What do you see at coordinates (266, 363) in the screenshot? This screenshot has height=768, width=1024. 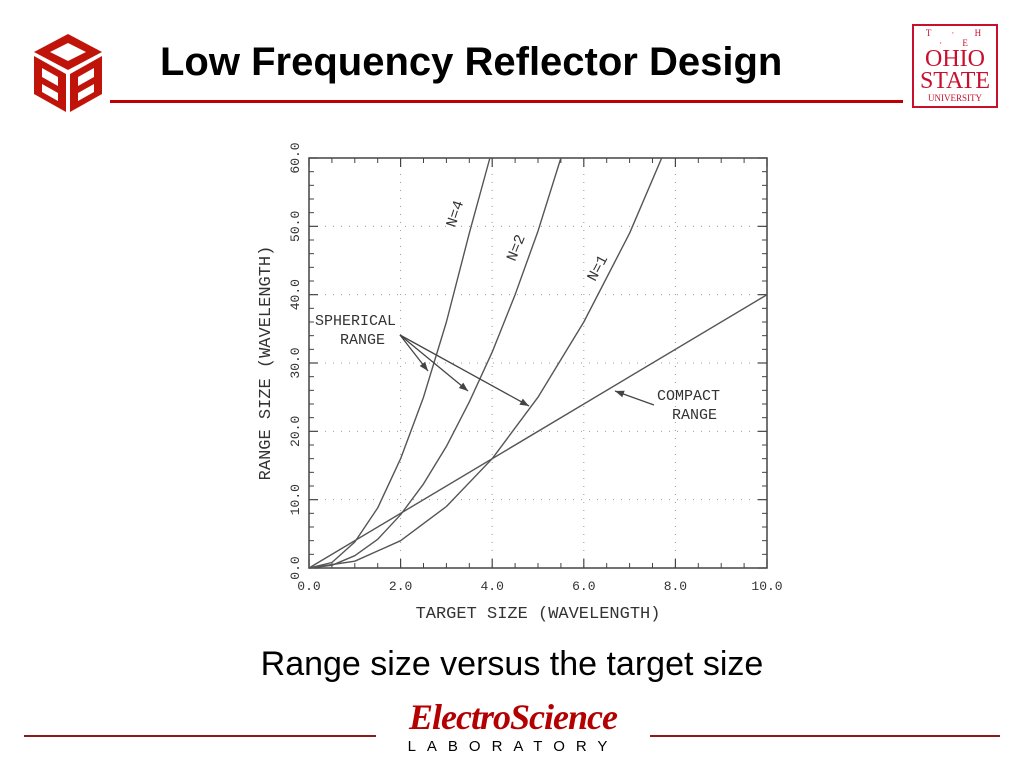 I see `y-axis-label: RANGE SIZE (WAVELENGTH)` at bounding box center [266, 363].